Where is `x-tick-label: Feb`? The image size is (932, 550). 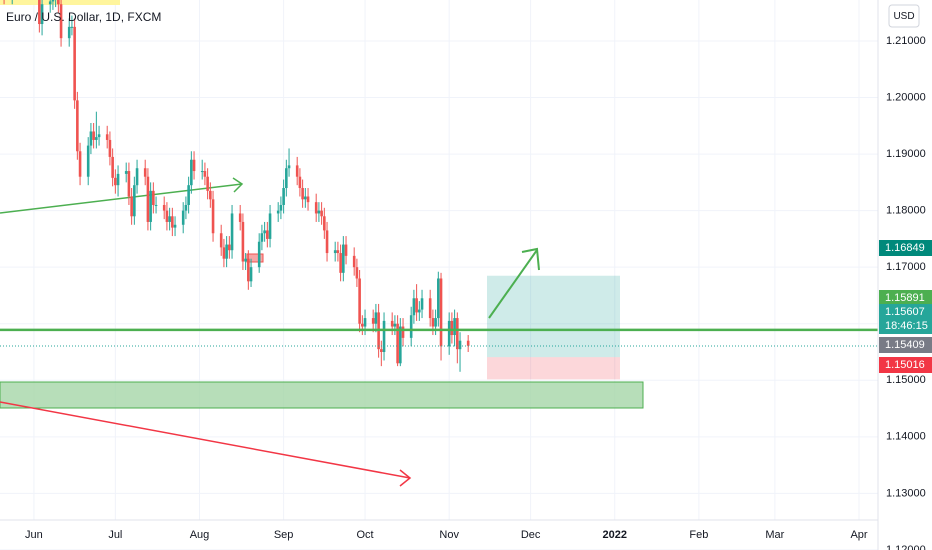 x-tick-label: Feb is located at coordinates (698, 535).